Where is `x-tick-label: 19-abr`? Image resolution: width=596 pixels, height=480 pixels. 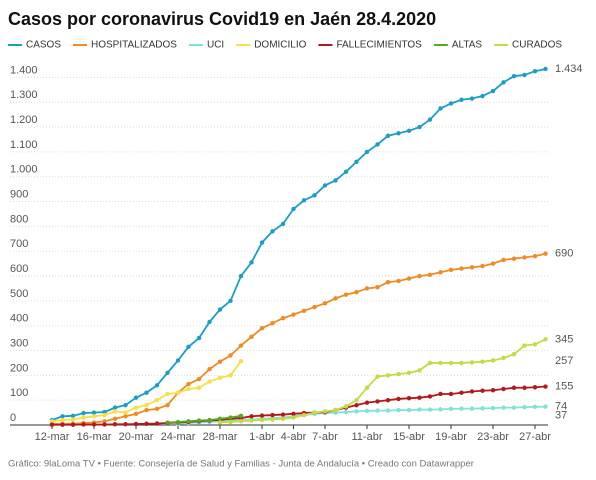
x-tick-label: 19-abr is located at coordinates (451, 437).